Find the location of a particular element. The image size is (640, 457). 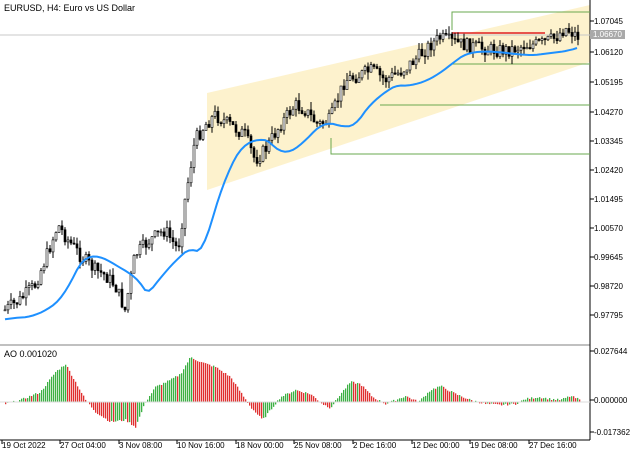

ao-axis-label: 0.000000 is located at coordinates (611, 400).